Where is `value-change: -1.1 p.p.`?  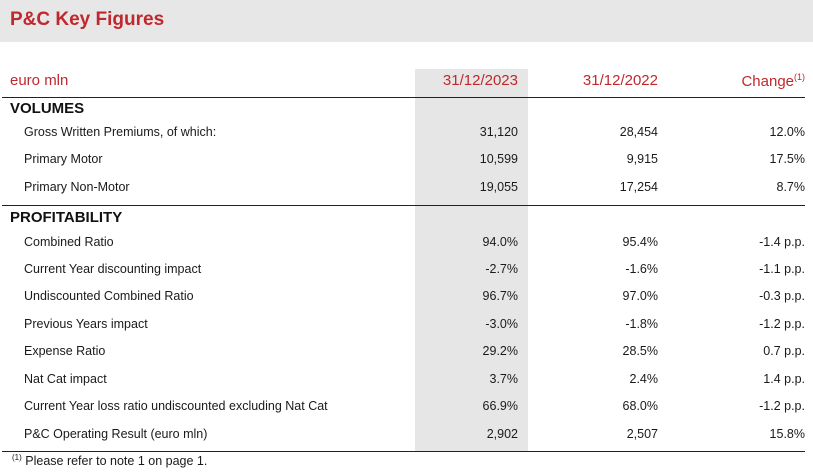
value-change: -1.1 p.p. is located at coordinates (782, 269).